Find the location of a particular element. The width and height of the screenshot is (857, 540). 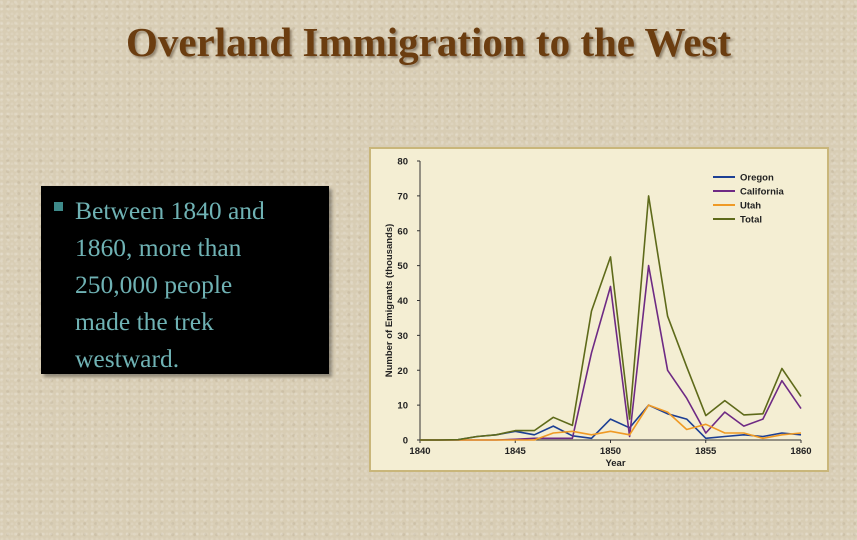

y-tick-label: 40 is located at coordinates (402, 301).